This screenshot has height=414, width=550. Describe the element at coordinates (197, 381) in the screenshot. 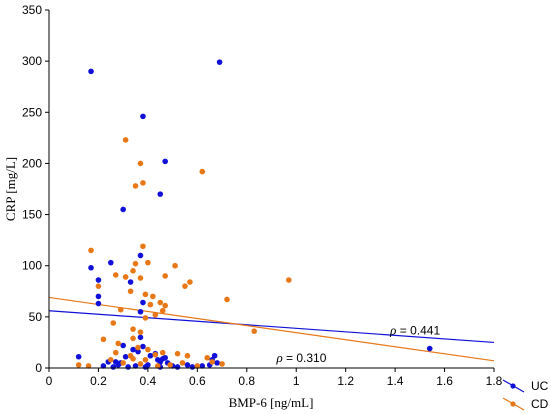

I see `x-tick-label: 0.6` at that location.